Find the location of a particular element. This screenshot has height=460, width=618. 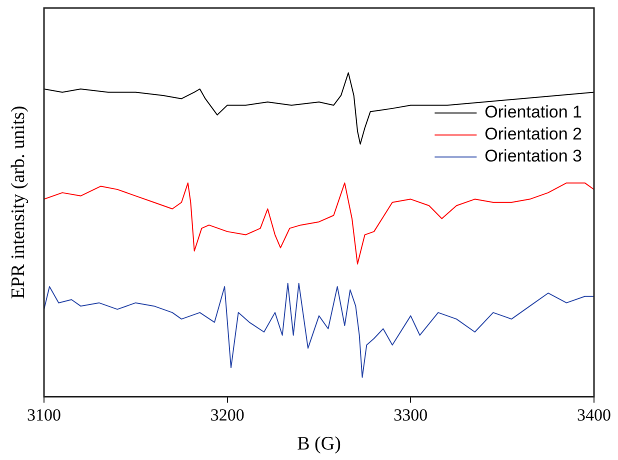

legend-label: Orientation 2 is located at coordinates (533, 134).